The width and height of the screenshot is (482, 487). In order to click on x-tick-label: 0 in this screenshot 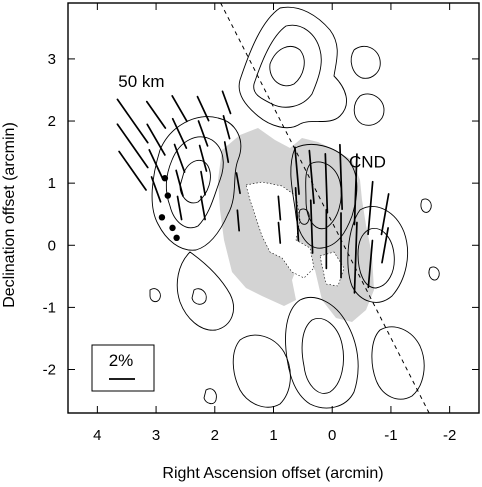, I will do `click(332, 435)`.